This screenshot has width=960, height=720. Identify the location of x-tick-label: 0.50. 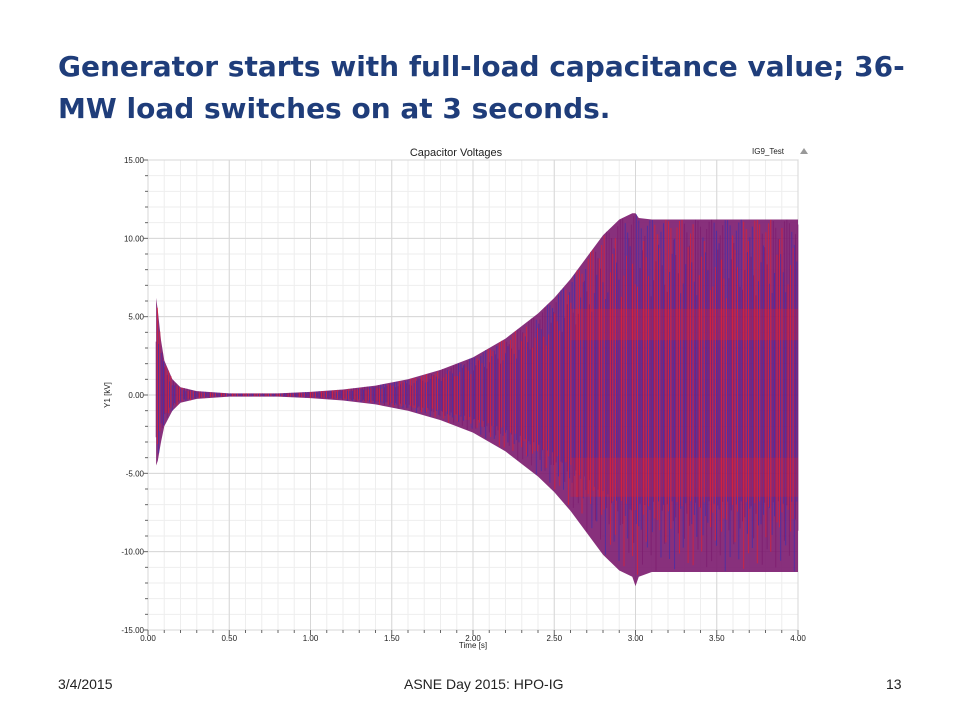
(229, 638).